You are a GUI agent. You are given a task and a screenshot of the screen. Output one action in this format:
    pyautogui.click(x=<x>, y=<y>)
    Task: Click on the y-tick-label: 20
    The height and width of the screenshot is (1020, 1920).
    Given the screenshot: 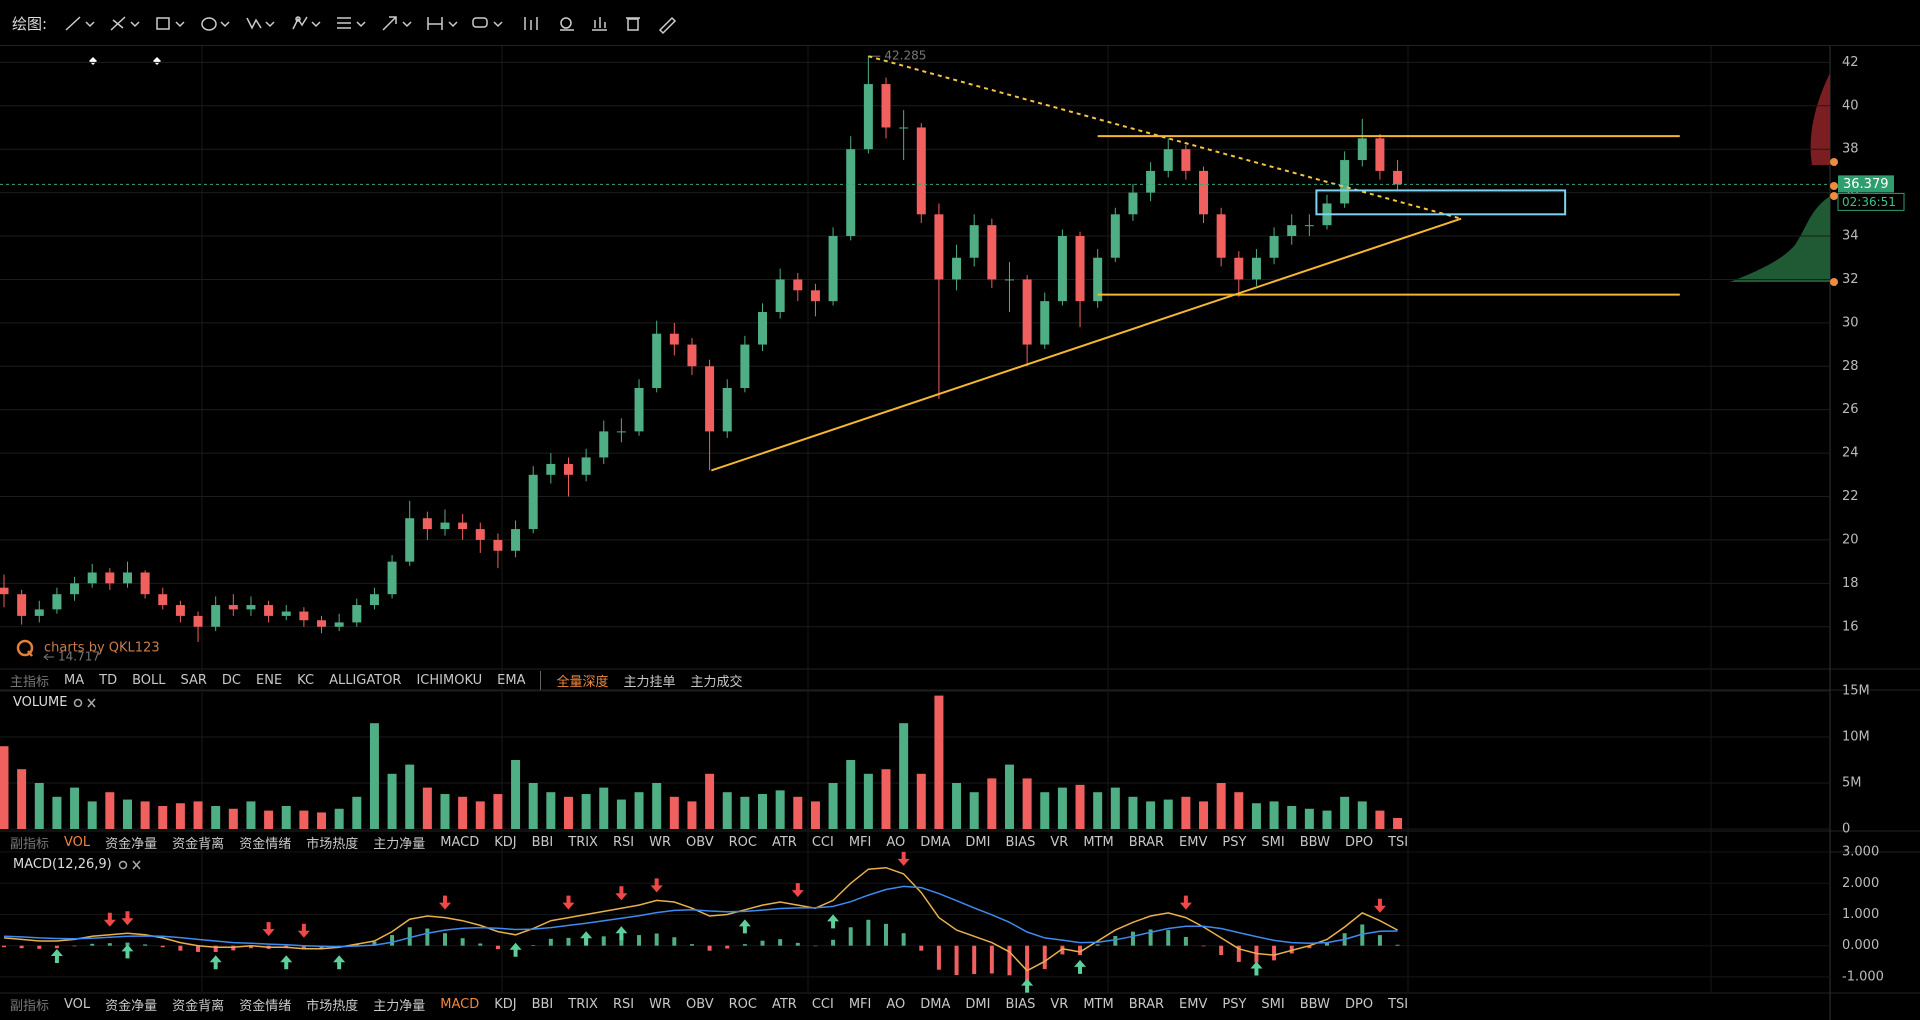 What is the action you would take?
    pyautogui.click(x=1850, y=539)
    